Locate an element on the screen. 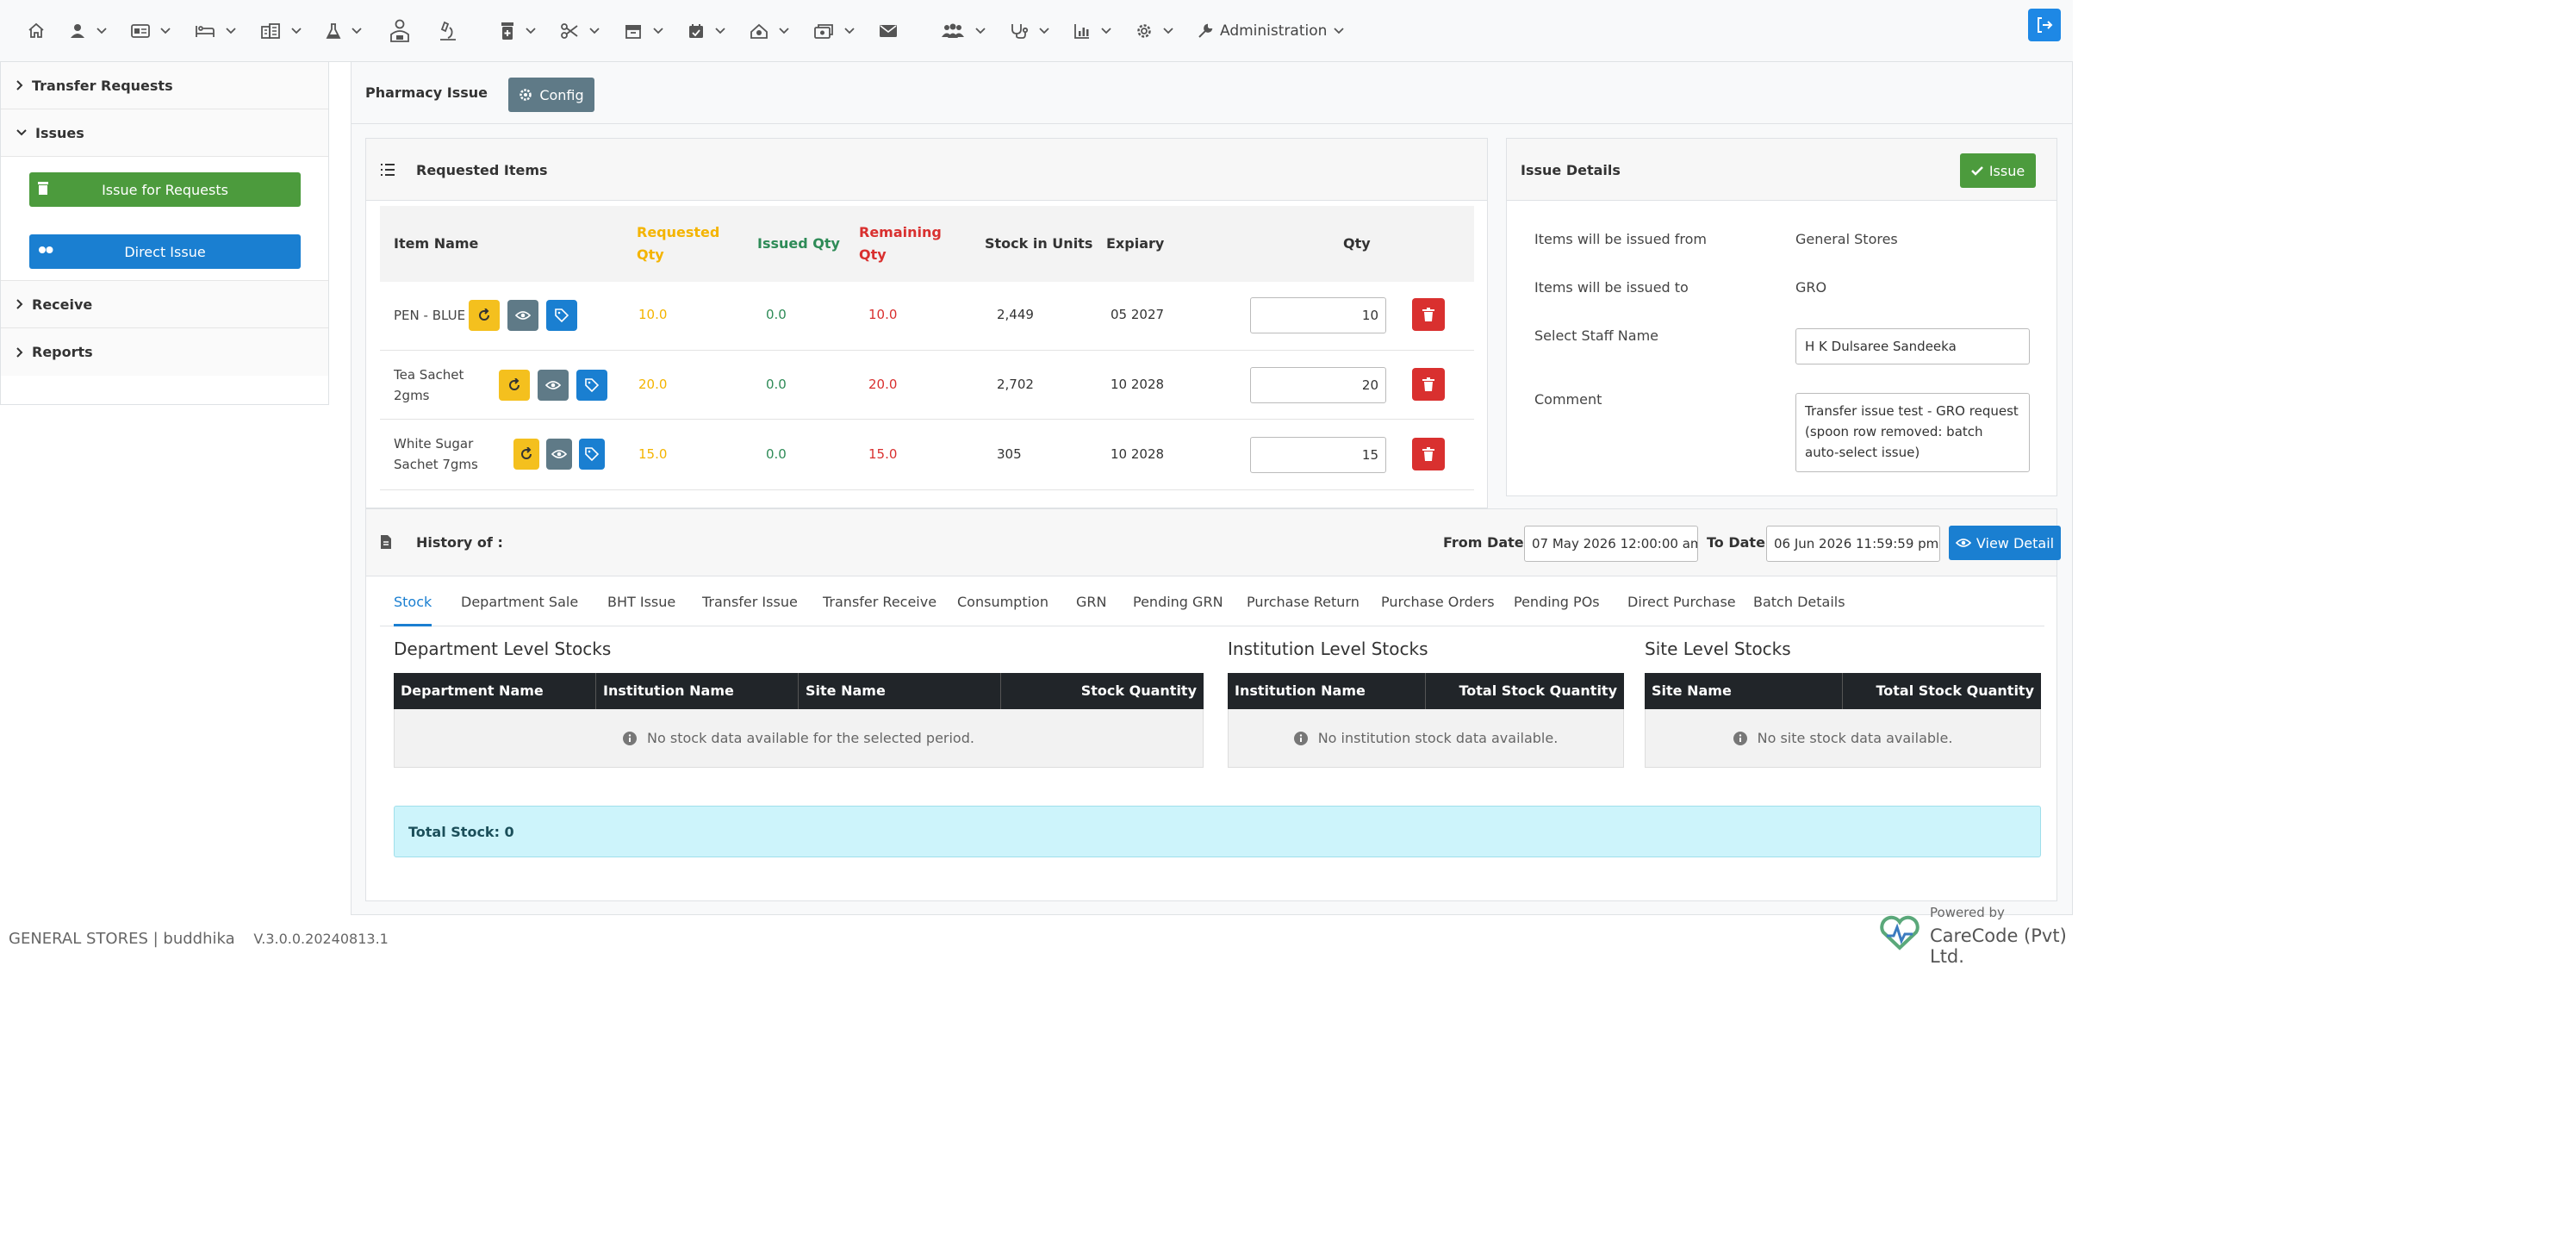  to-date-input is located at coordinates (1853, 544).